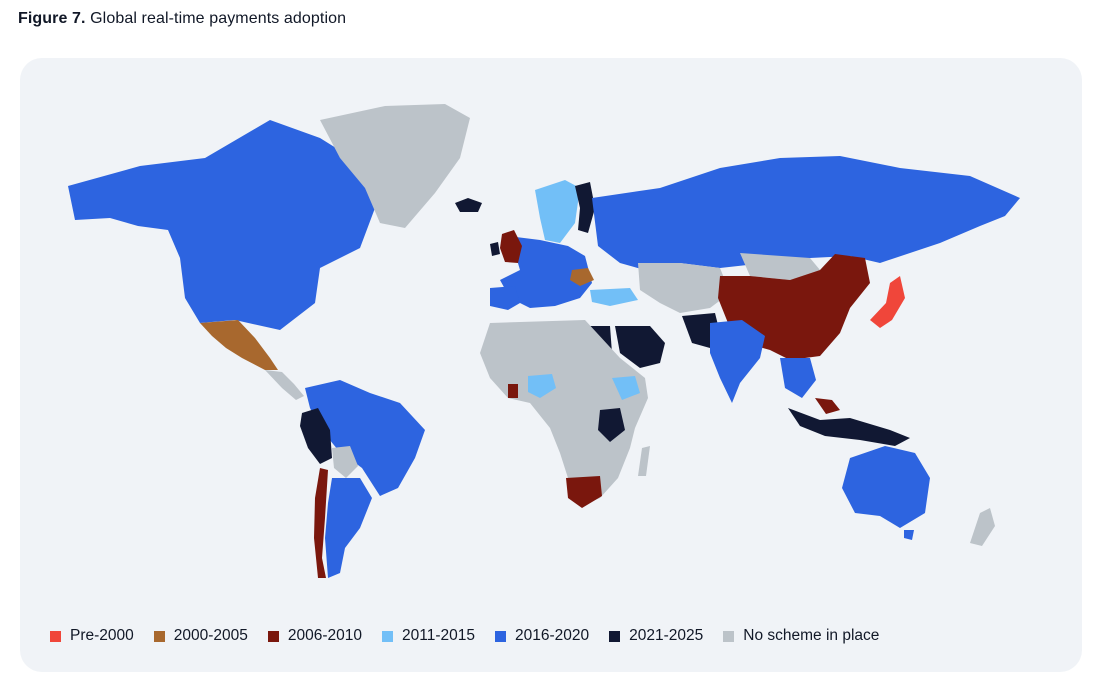 Image resolution: width=1103 pixels, height=691 pixels. What do you see at coordinates (552, 635) in the screenshot?
I see `legend-label-2016-2020: 2016-2020` at bounding box center [552, 635].